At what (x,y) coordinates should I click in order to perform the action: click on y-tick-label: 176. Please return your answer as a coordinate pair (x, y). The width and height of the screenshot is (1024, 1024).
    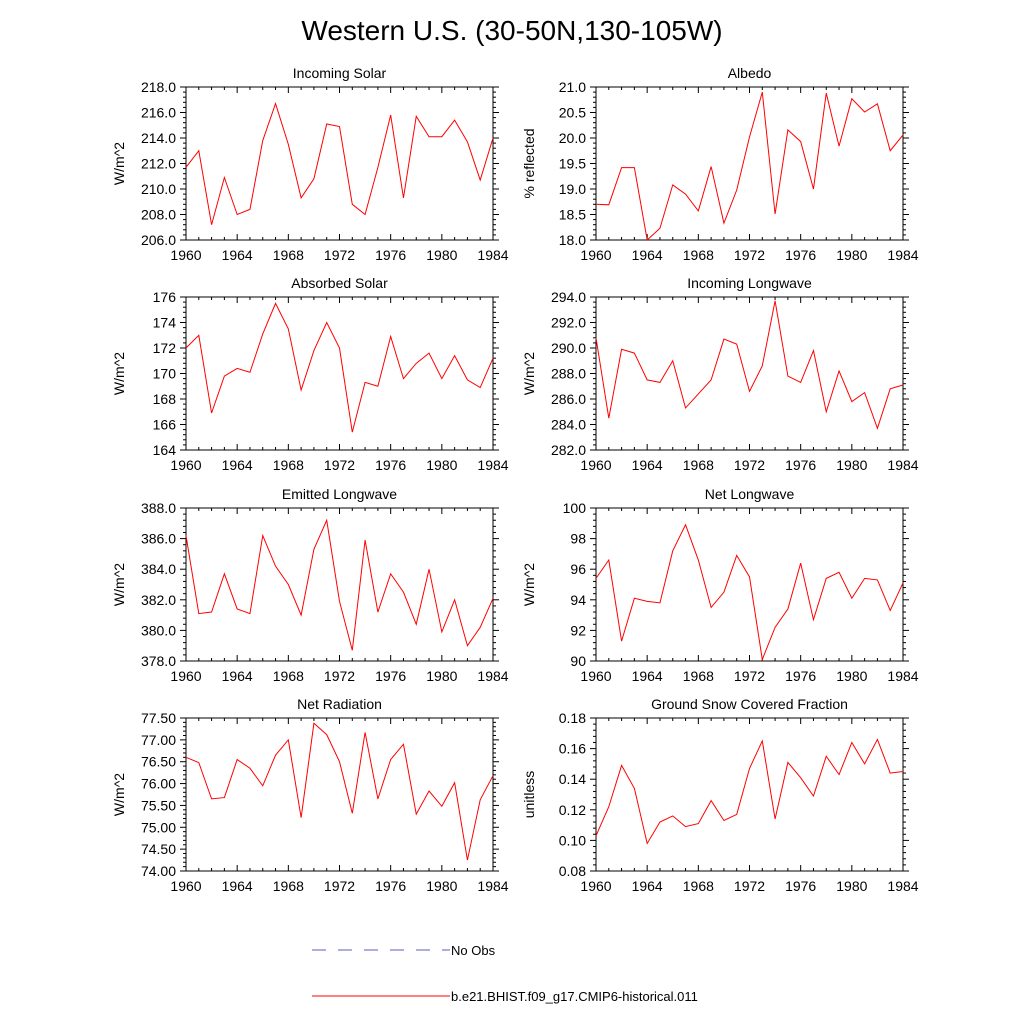
    Looking at the image, I should click on (165, 297).